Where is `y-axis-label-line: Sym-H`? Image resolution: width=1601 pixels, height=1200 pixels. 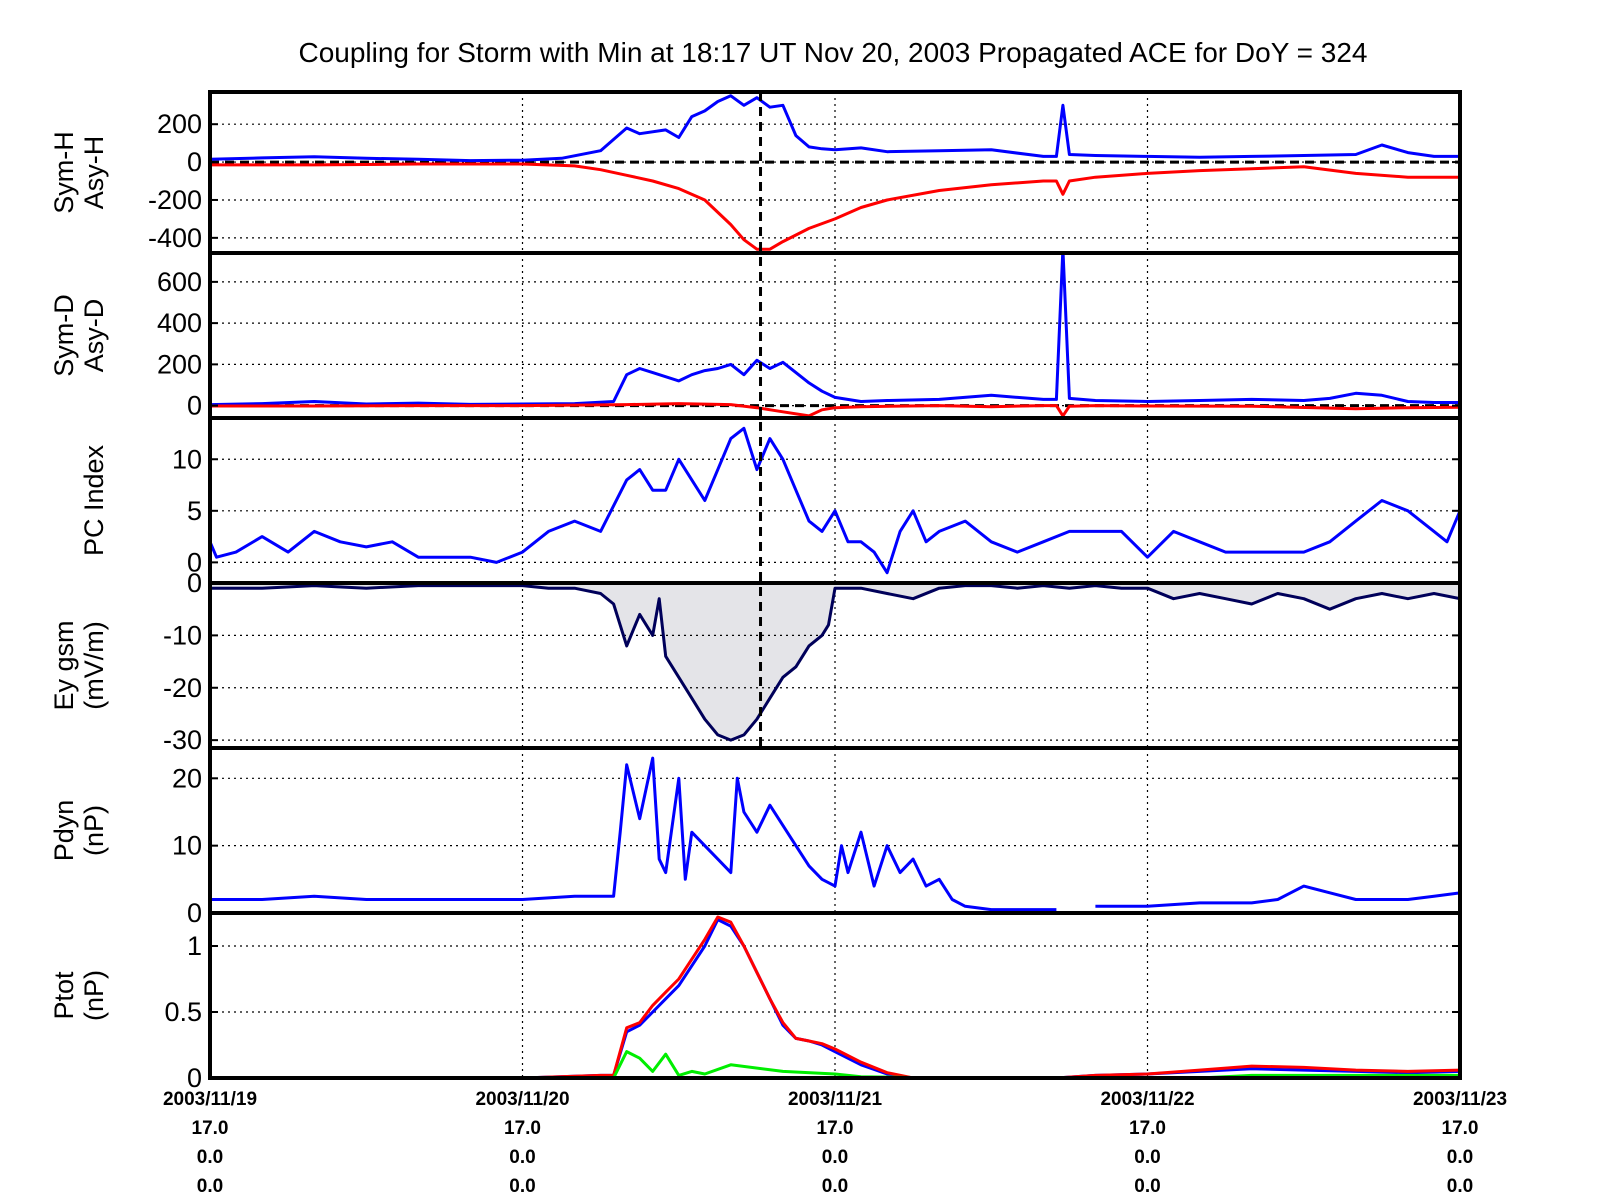 y-axis-label-line: Sym-H is located at coordinates (64, 172).